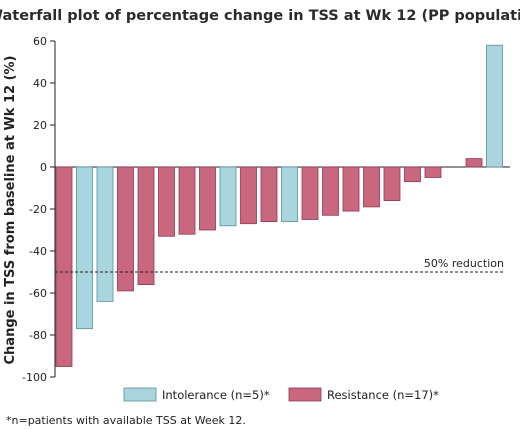  I want to click on legend: Intolerance (n=5)* Resistance (n=17)*, so click(281, 394).